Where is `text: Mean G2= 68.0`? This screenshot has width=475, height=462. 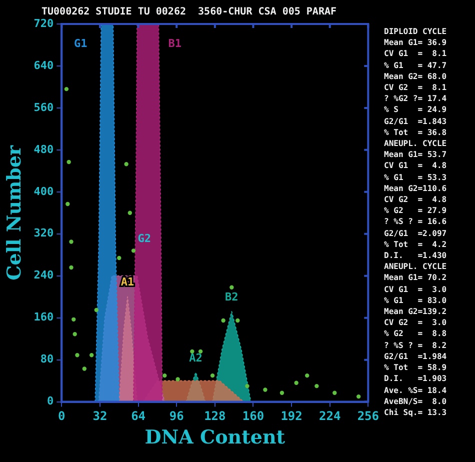 text: Mean G2= 68.0 is located at coordinates (416, 76).